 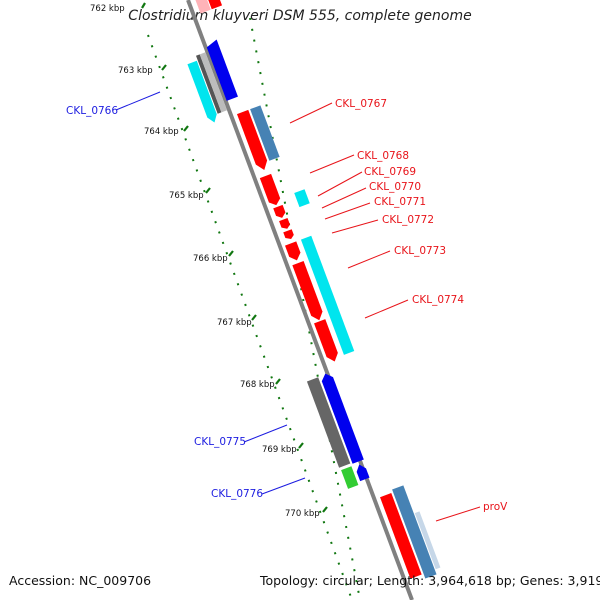 I want to click on gene-CKL_0774-cds, so click(x=326, y=340).